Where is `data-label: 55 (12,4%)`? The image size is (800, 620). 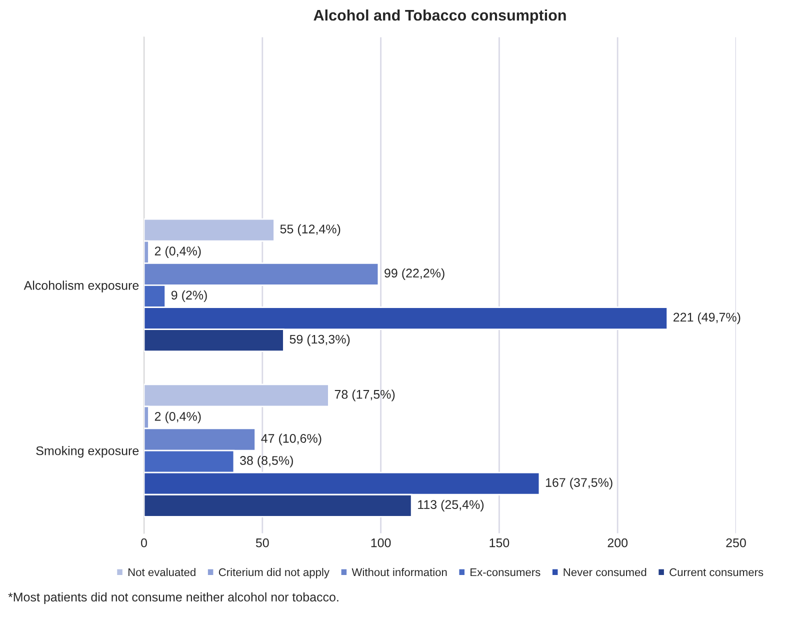
data-label: 55 (12,4%) is located at coordinates (310, 230).